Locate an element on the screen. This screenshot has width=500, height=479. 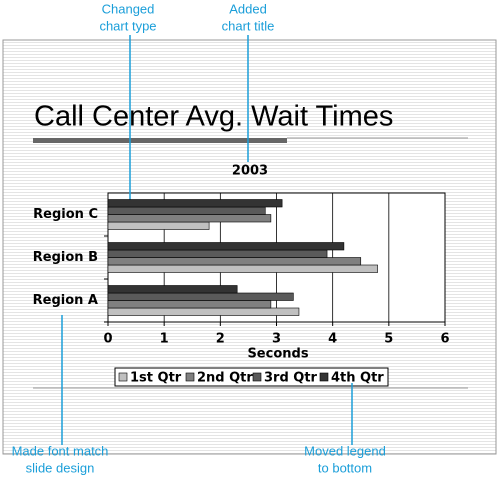
x-tick-label: 2 is located at coordinates (220, 339).